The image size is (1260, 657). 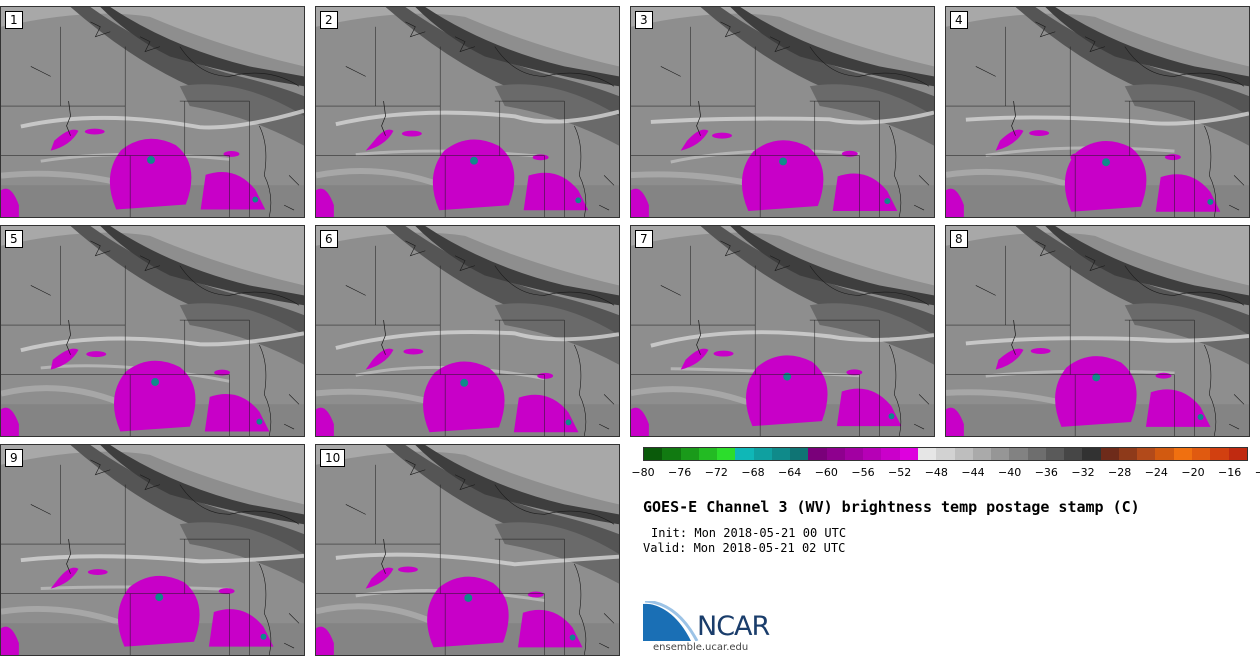 I want to click on colorbar-tick-label: −72, so click(x=716, y=472).